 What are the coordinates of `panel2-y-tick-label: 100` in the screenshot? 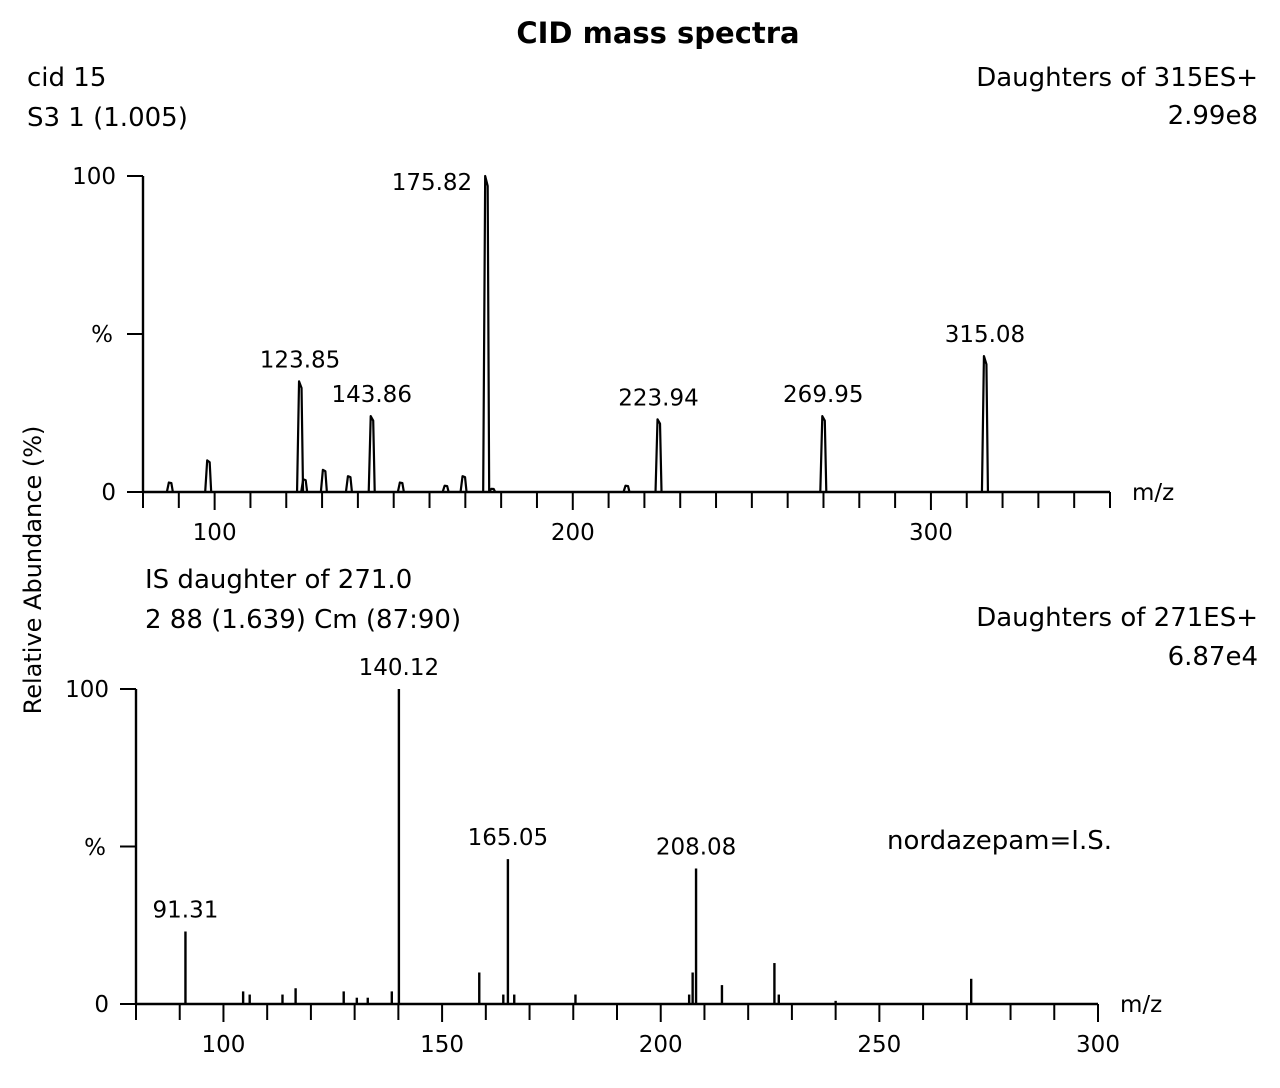 It's located at (87, 690).